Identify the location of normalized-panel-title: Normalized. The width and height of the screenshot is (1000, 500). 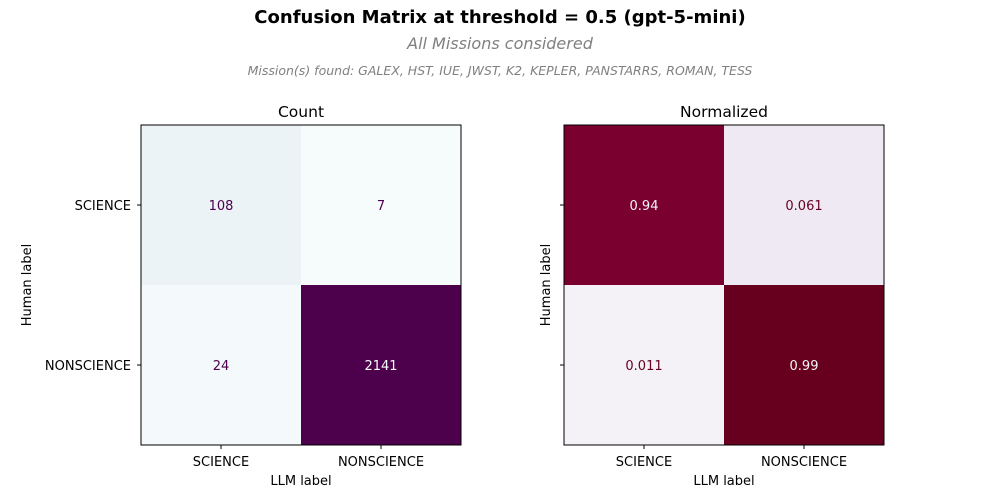
(724, 112).